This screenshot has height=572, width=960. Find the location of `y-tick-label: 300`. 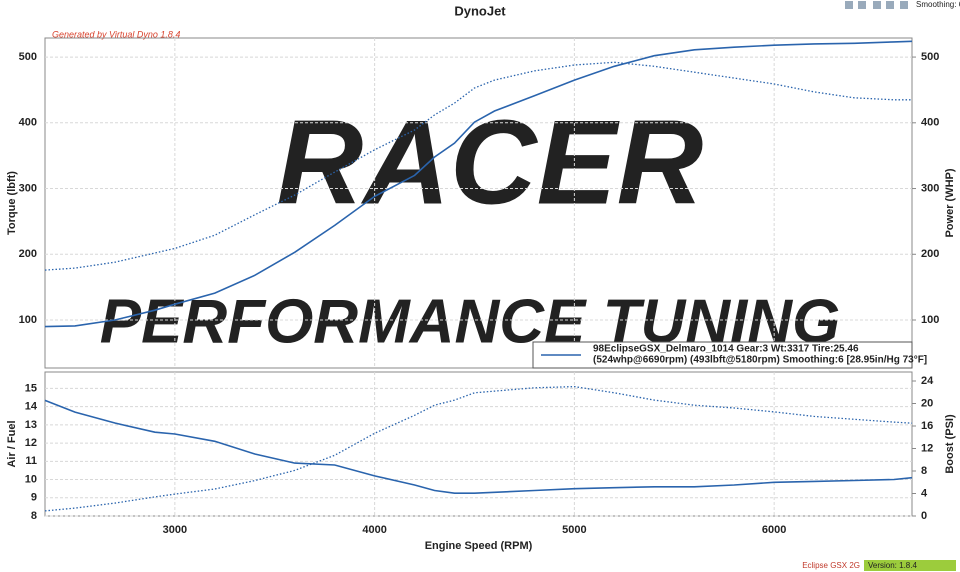

y-tick-label: 300 is located at coordinates (28, 188).